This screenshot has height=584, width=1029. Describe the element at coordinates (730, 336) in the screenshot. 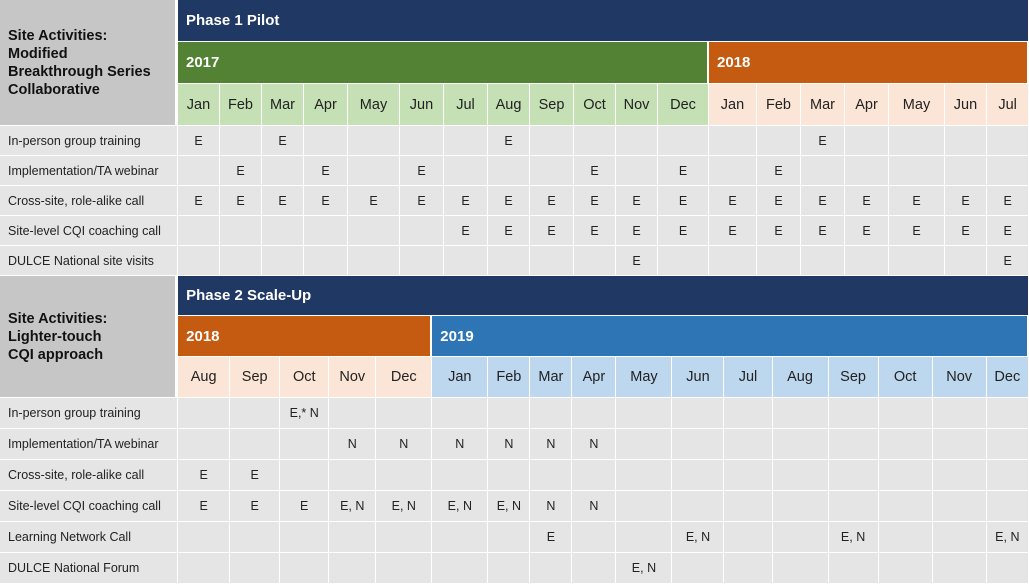

I see `phase2-year-2019: 2019` at that location.